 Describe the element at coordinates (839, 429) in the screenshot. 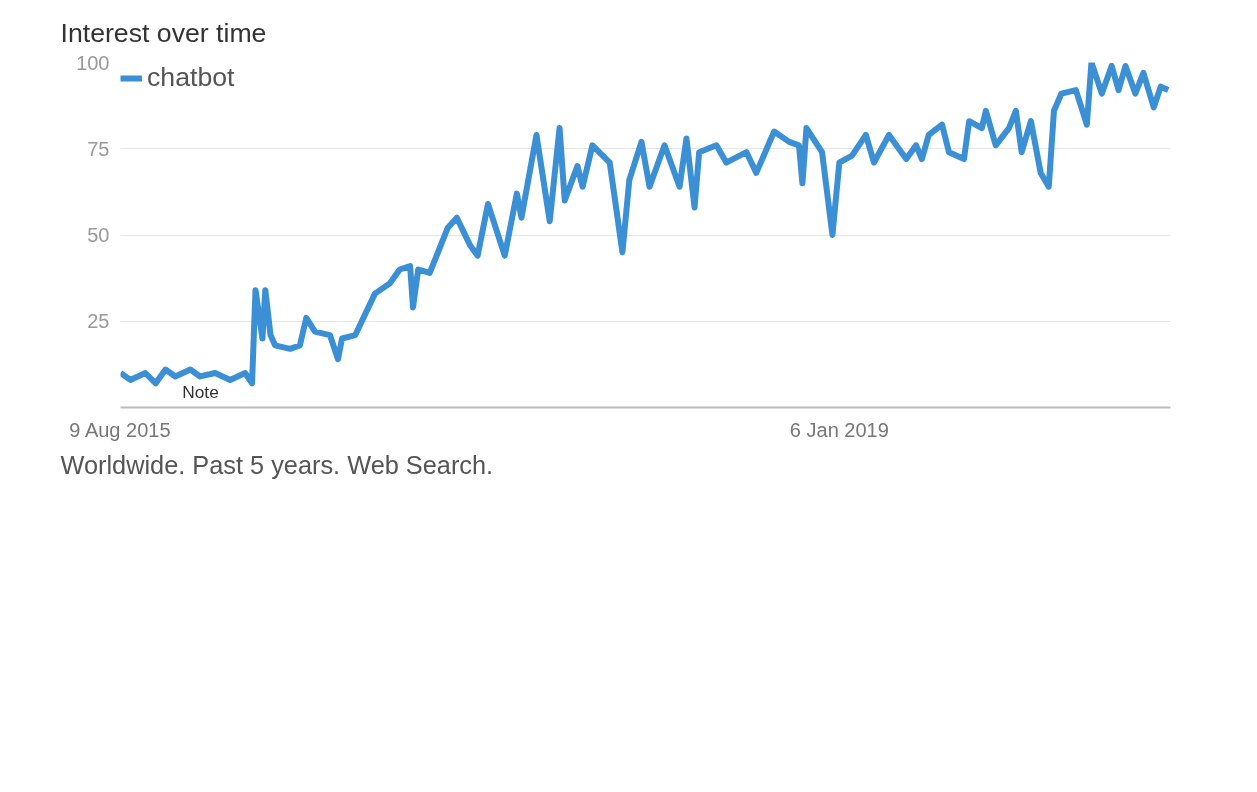

I see `x-tick-label: 6 Jan 2019` at that location.